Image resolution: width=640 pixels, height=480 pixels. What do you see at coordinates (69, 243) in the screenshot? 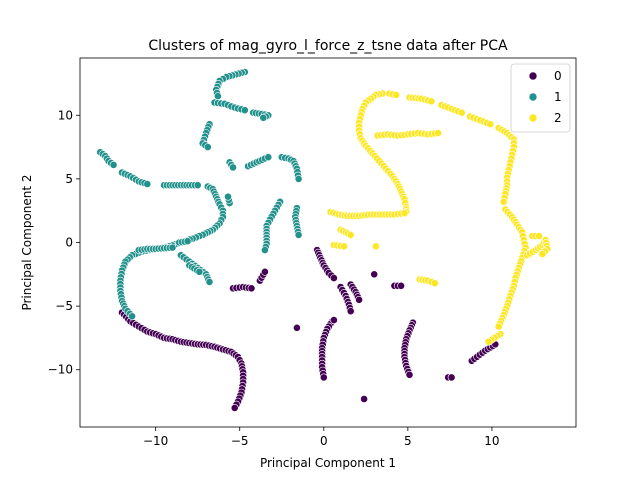
I see `y-tick-label: 0` at bounding box center [69, 243].